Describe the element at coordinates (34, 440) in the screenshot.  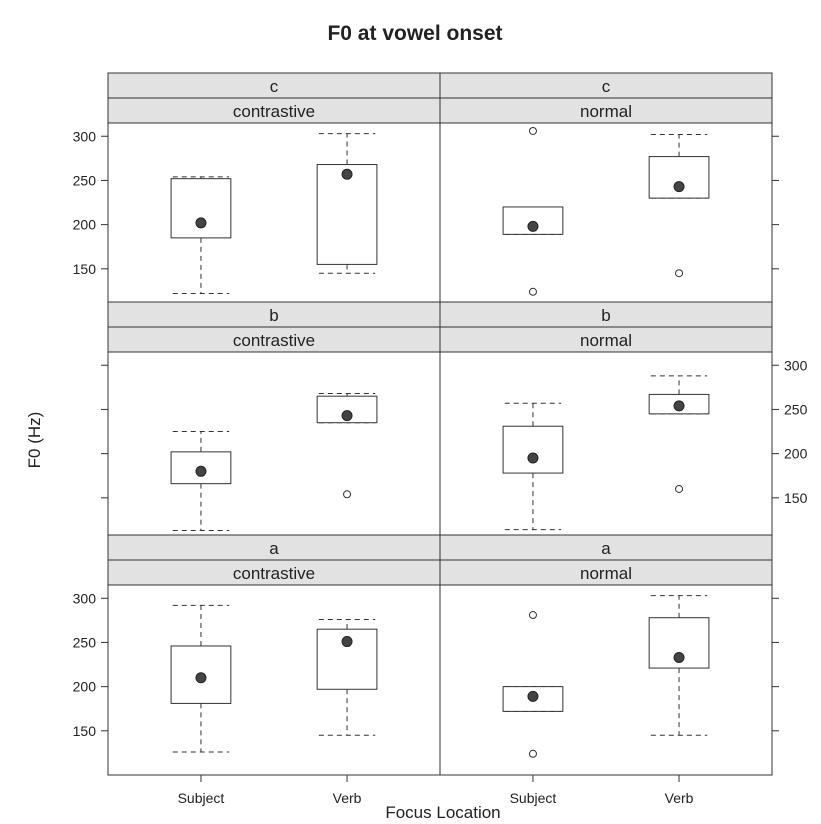
I see `y-axis-label: F0 (Hz)` at that location.